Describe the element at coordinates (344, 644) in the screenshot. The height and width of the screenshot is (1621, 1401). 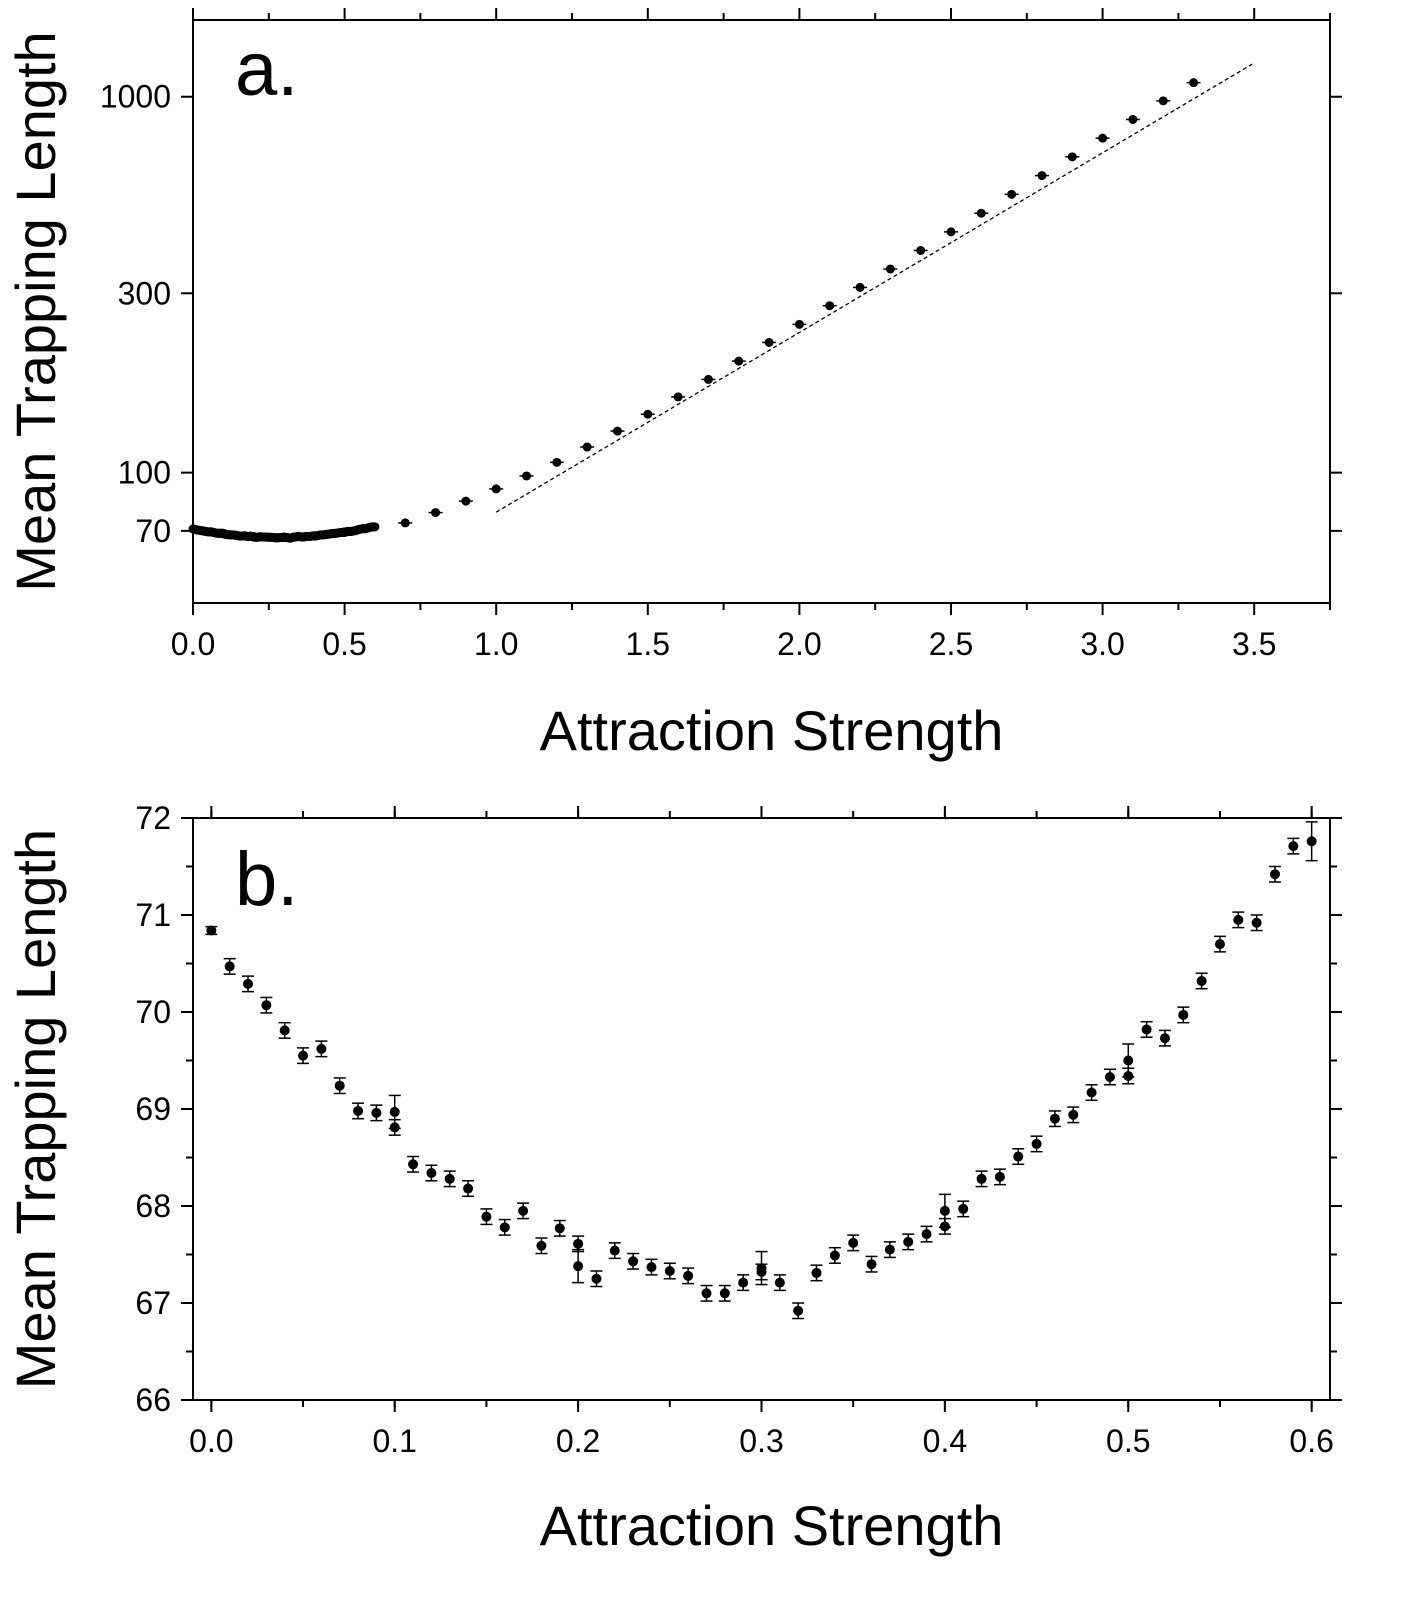
I see `x-tick-label: 0.5` at that location.